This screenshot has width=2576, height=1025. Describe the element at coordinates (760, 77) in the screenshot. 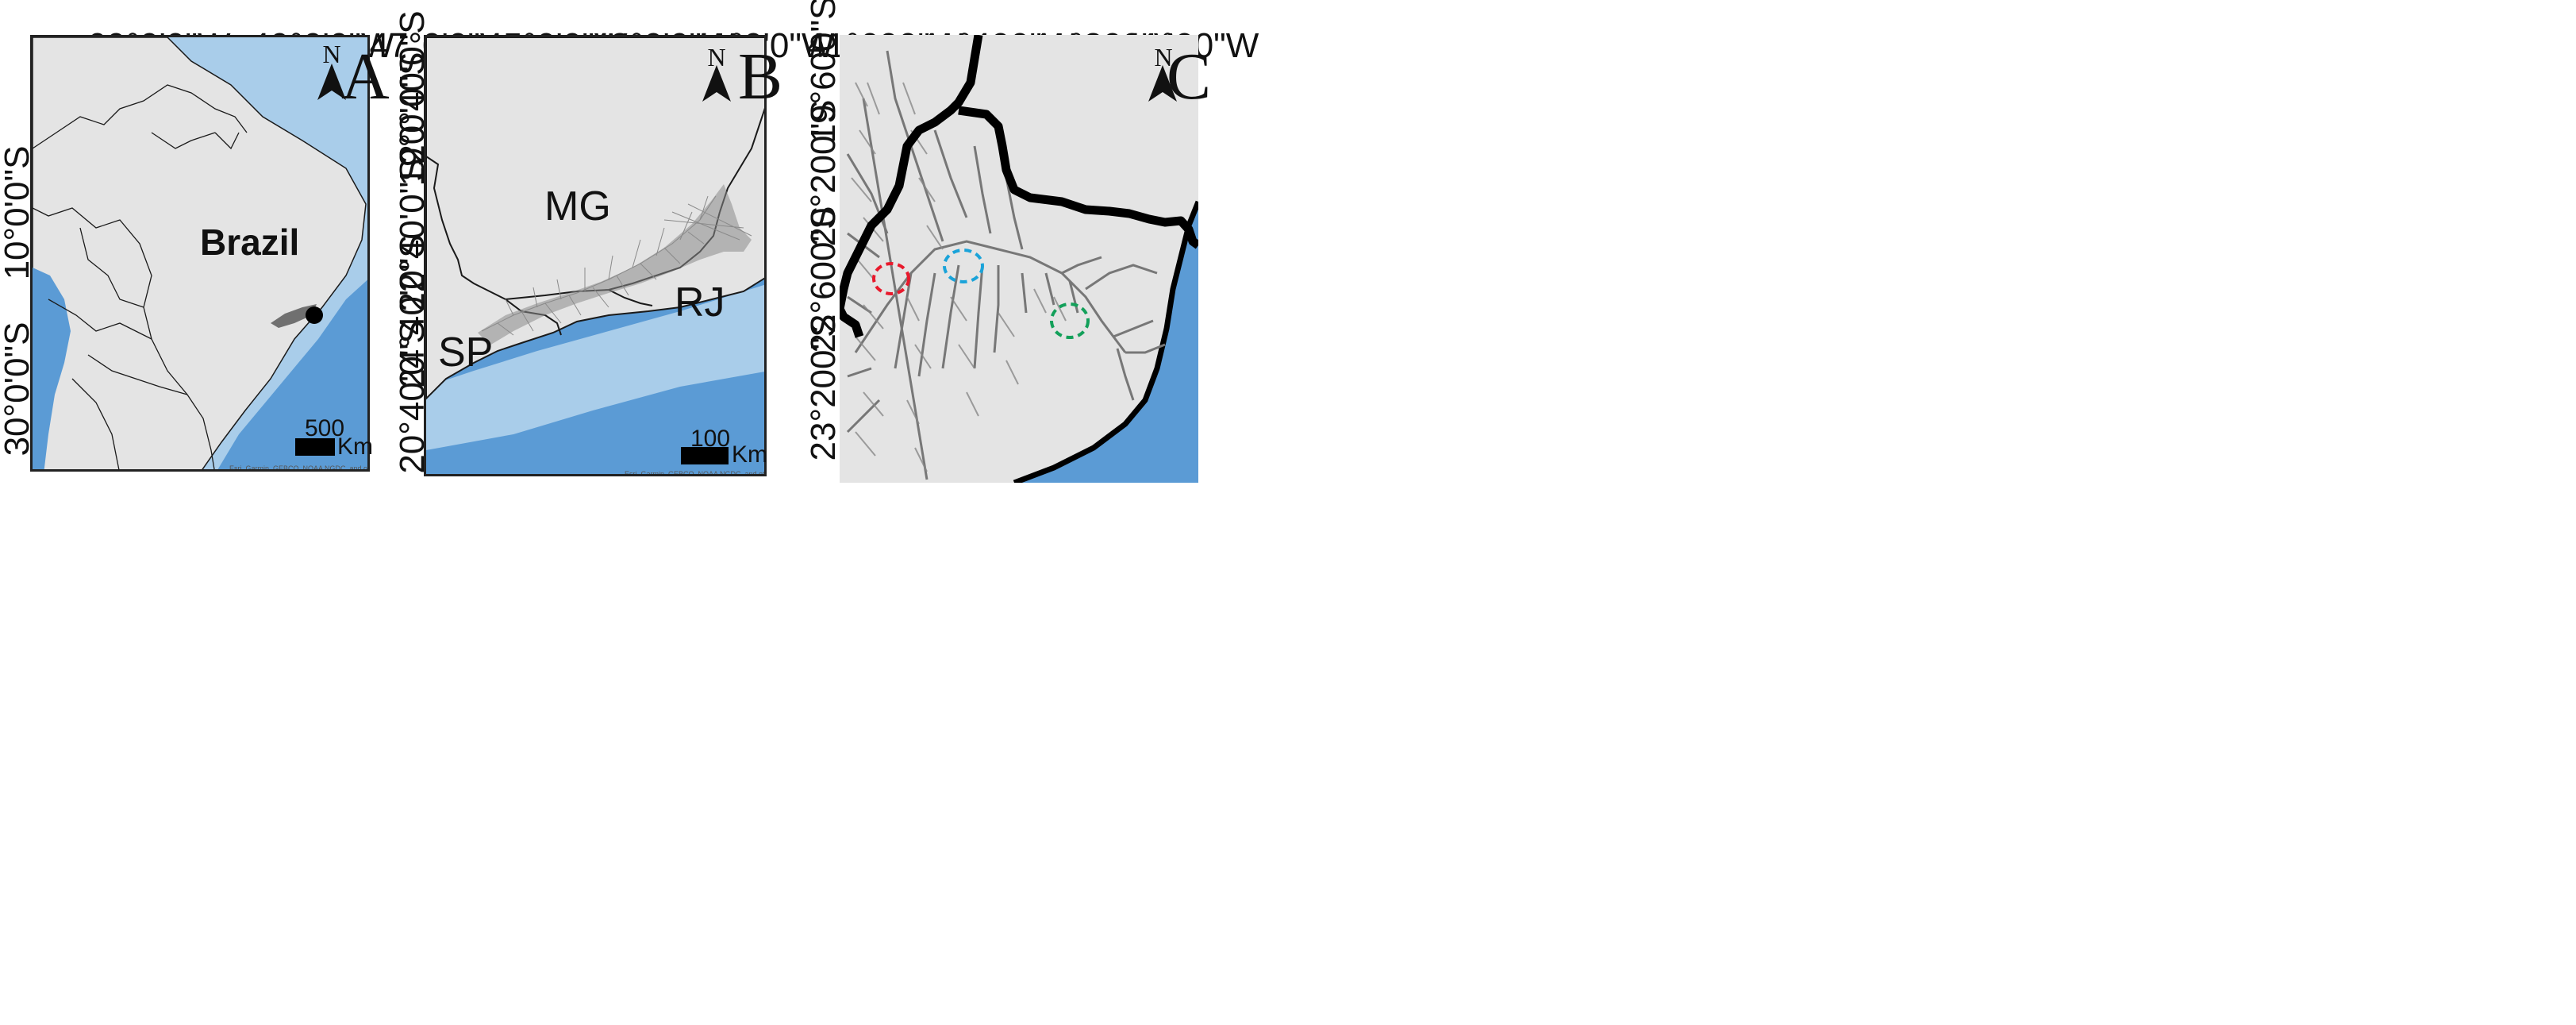

I see `panel-b-letter: B` at that location.